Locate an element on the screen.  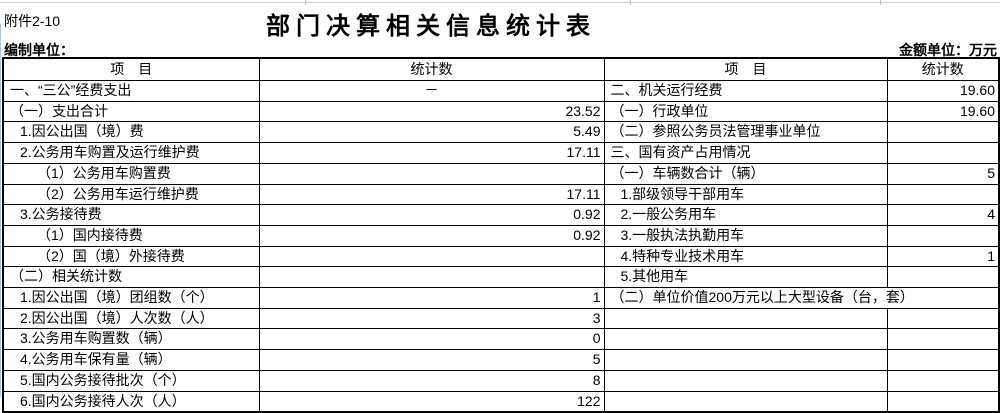
table-row: 5.国内公务接待批次（个） 8 is located at coordinates (501, 380).